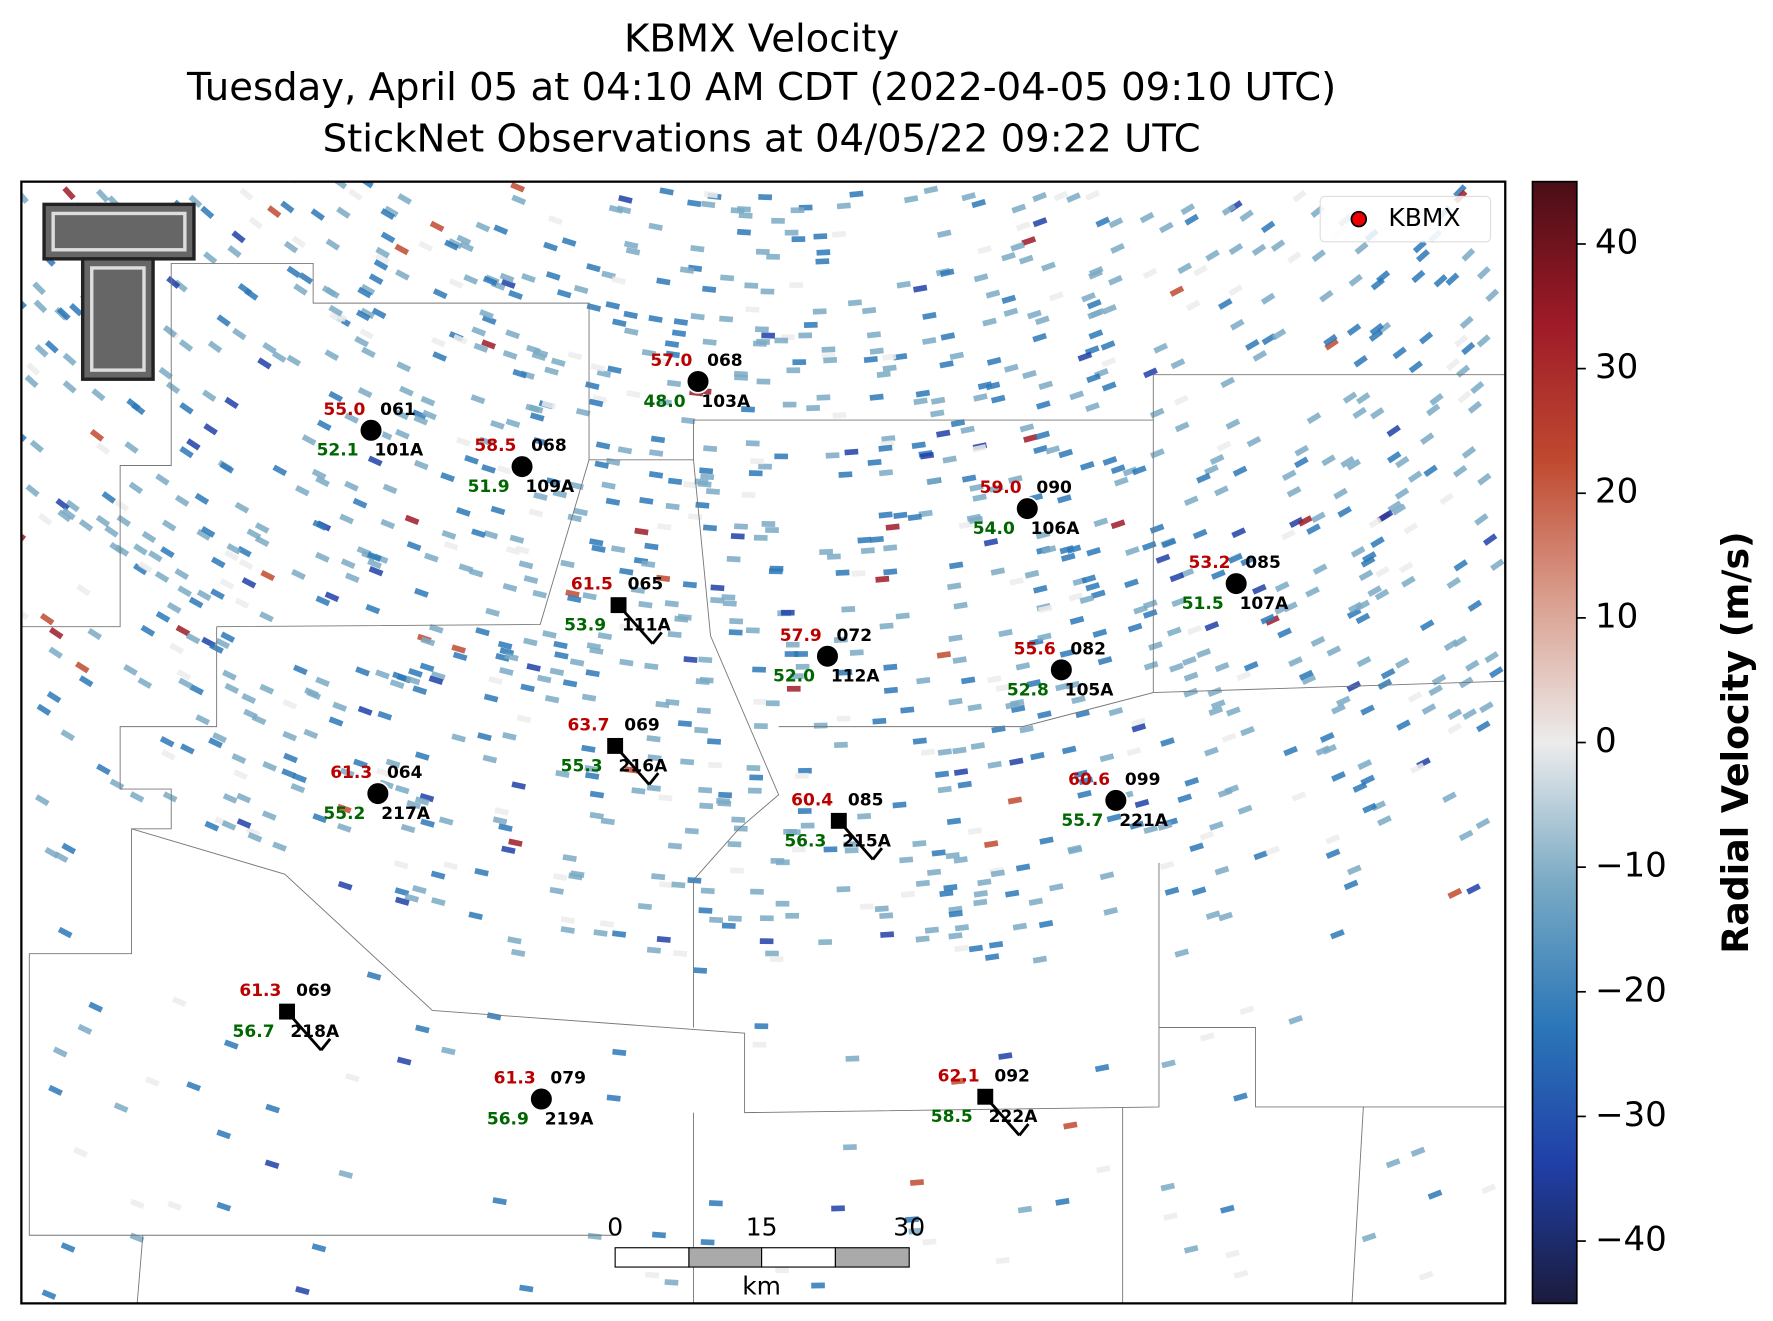  Describe the element at coordinates (286, 1016) in the screenshot. I see `station: 61.3 069 56.7 218A` at that location.